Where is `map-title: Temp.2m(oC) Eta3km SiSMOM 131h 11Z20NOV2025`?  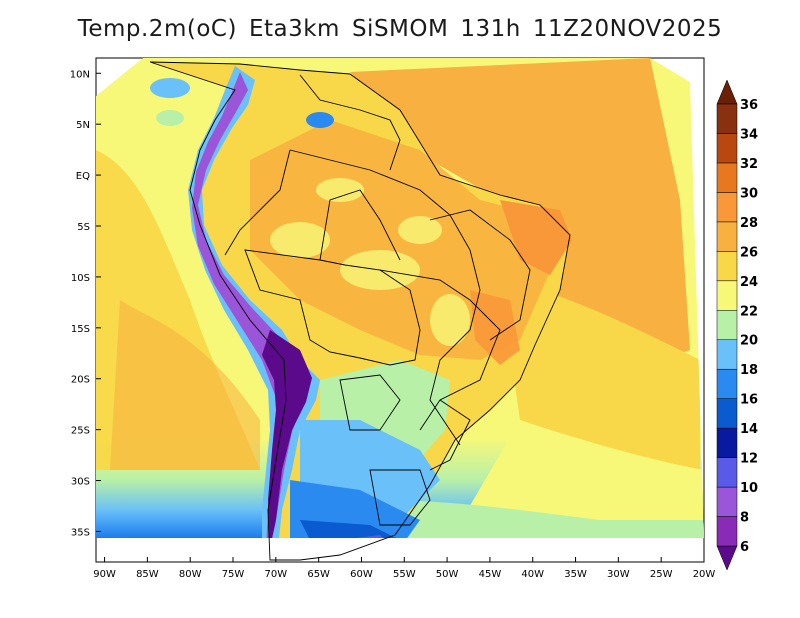 map-title: Temp.2m(oC) Eta3km SiSMOM 131h 11Z20NOV2025 is located at coordinates (400, 29).